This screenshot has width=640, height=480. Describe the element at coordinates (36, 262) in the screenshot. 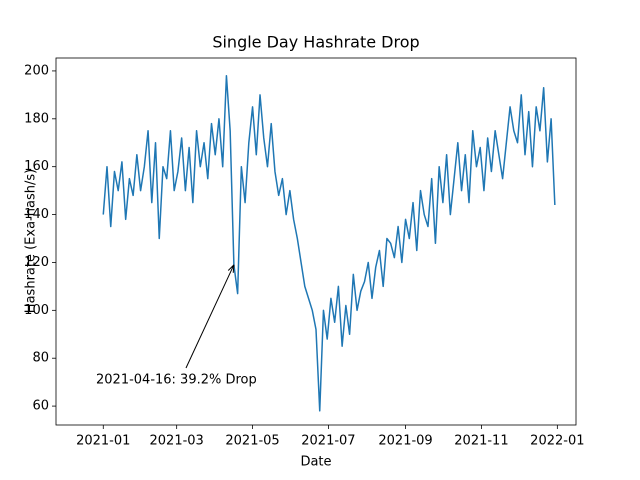

I see `y-tick-label: 120` at that location.